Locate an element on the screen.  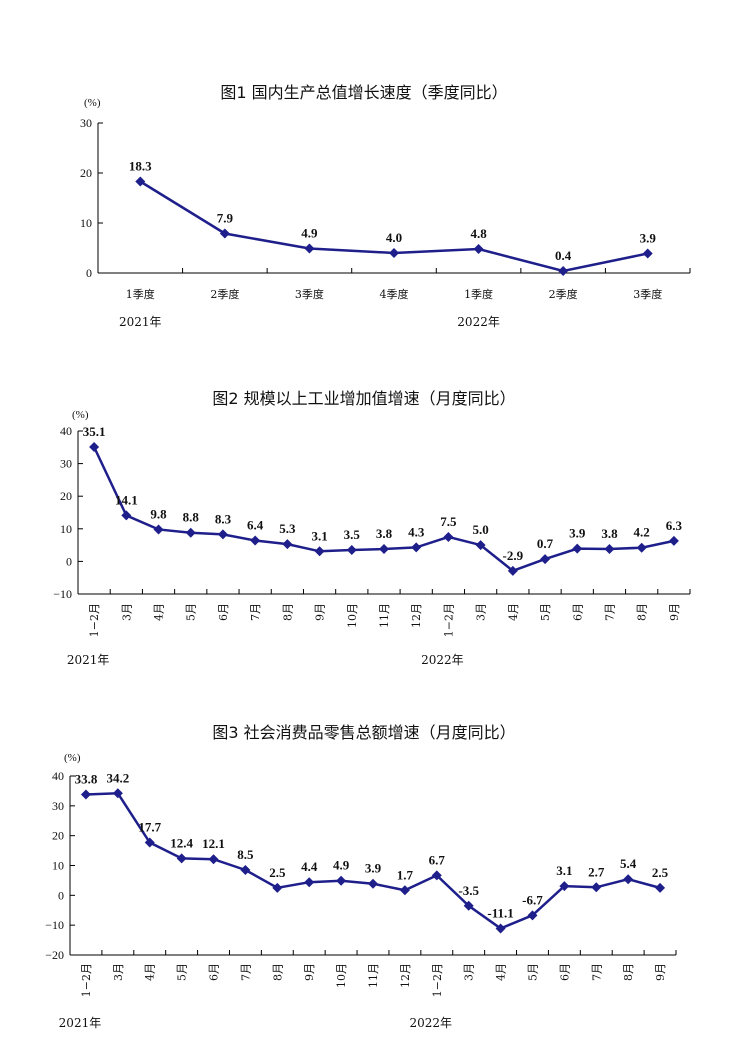
data-label: 7.9 is located at coordinates (225, 218).